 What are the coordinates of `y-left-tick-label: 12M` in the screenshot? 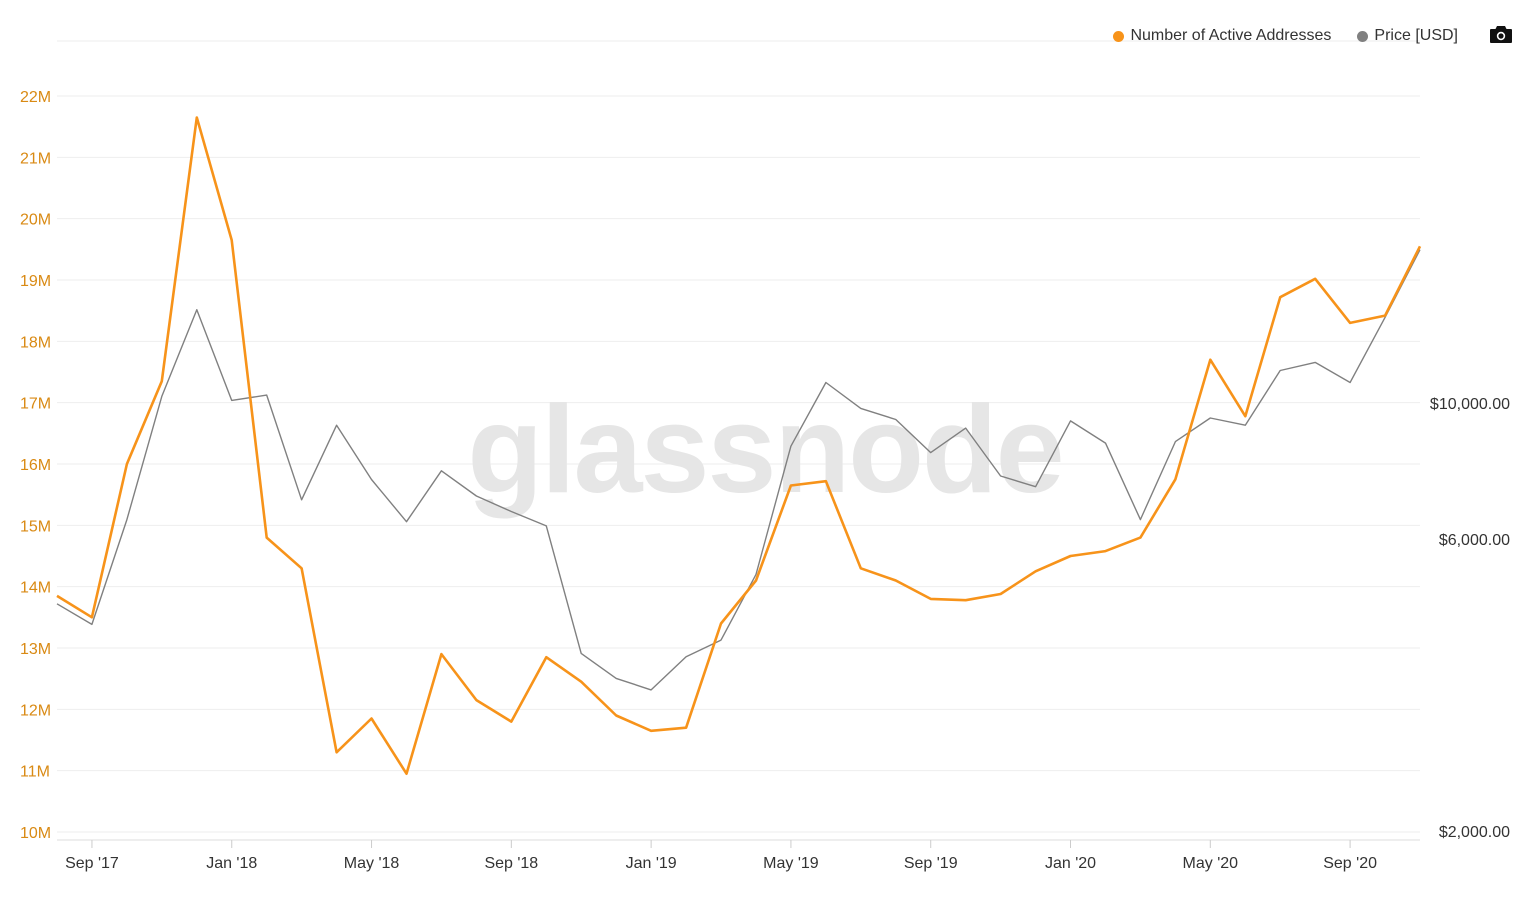 It's located at (35, 710).